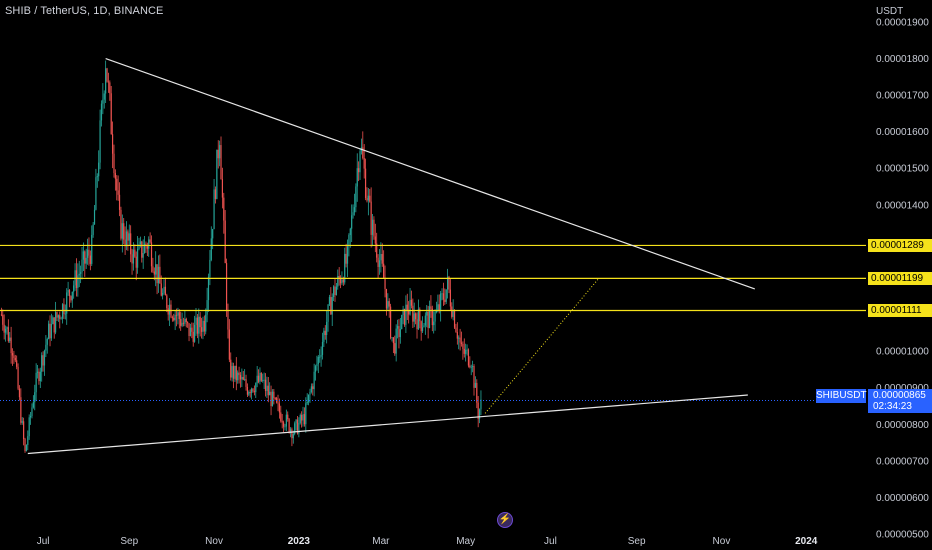 The image size is (932, 550). I want to click on y-tick-label: 0.00001700, so click(902, 96).